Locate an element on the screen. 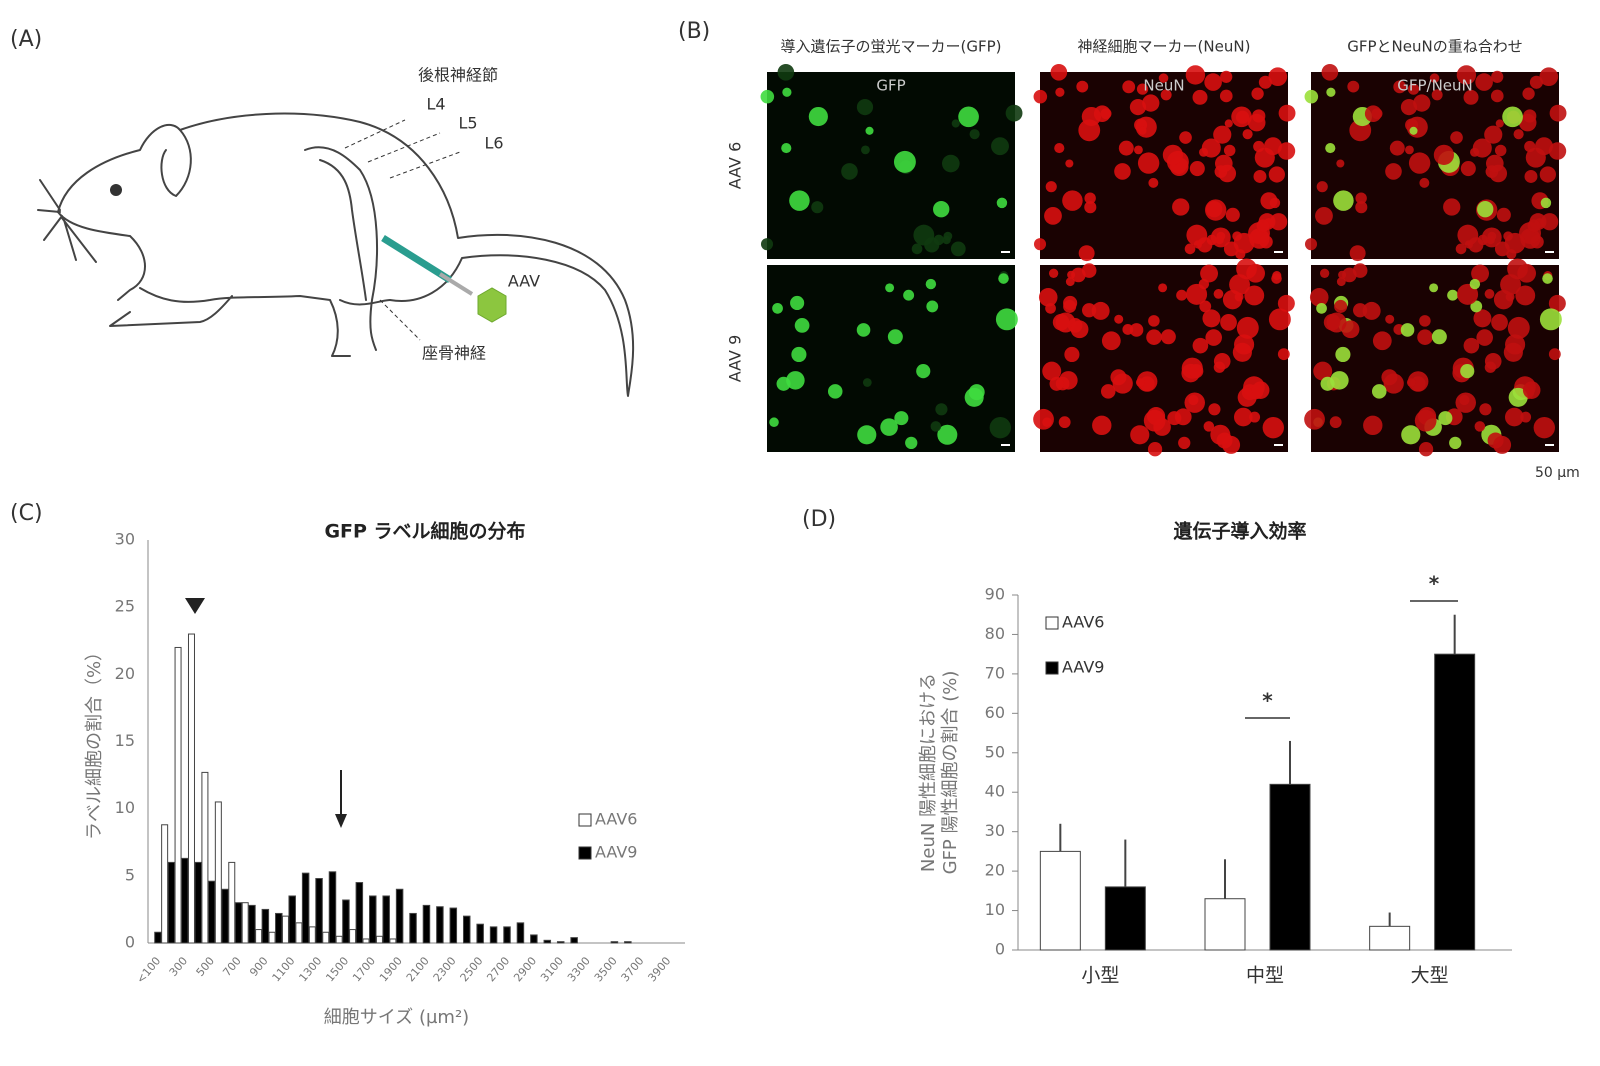  scale-bar is located at coordinates (1005, 445).